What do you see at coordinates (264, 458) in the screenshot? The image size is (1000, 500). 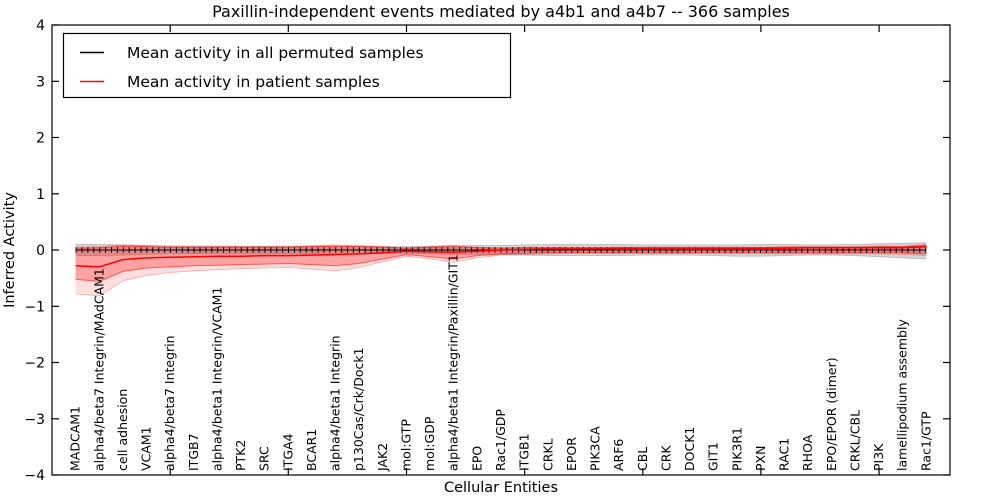 I see `x-category-label: SRC` at bounding box center [264, 458].